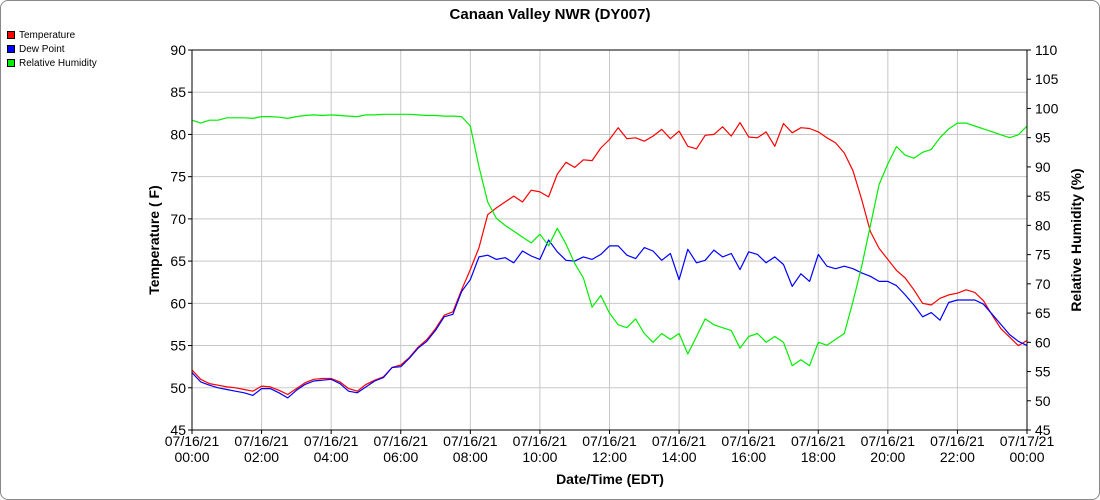 This screenshot has height=500, width=1100. What do you see at coordinates (1043, 240) in the screenshot?
I see `y-axis-right-ticks: 45 50 55 60 65 70 75 80 85 90 95 100 105 110` at bounding box center [1043, 240].